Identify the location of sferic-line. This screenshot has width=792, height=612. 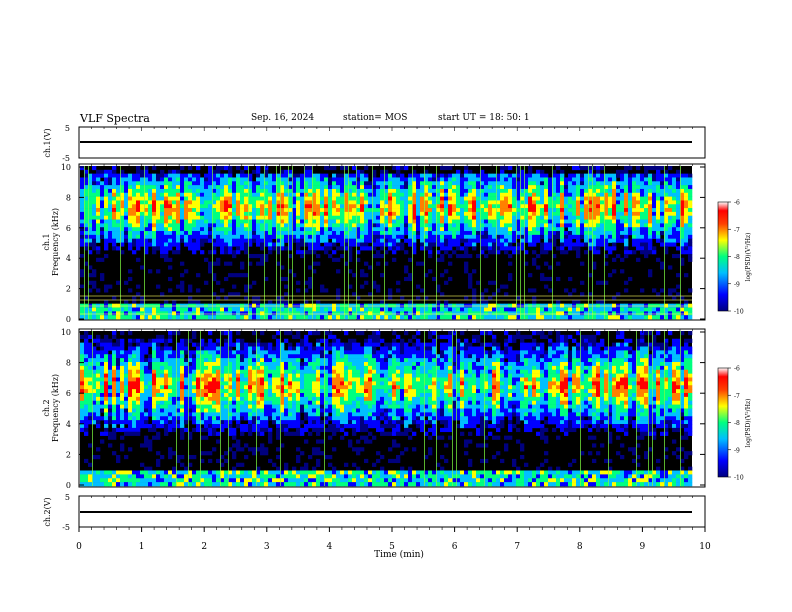
(120, 242).